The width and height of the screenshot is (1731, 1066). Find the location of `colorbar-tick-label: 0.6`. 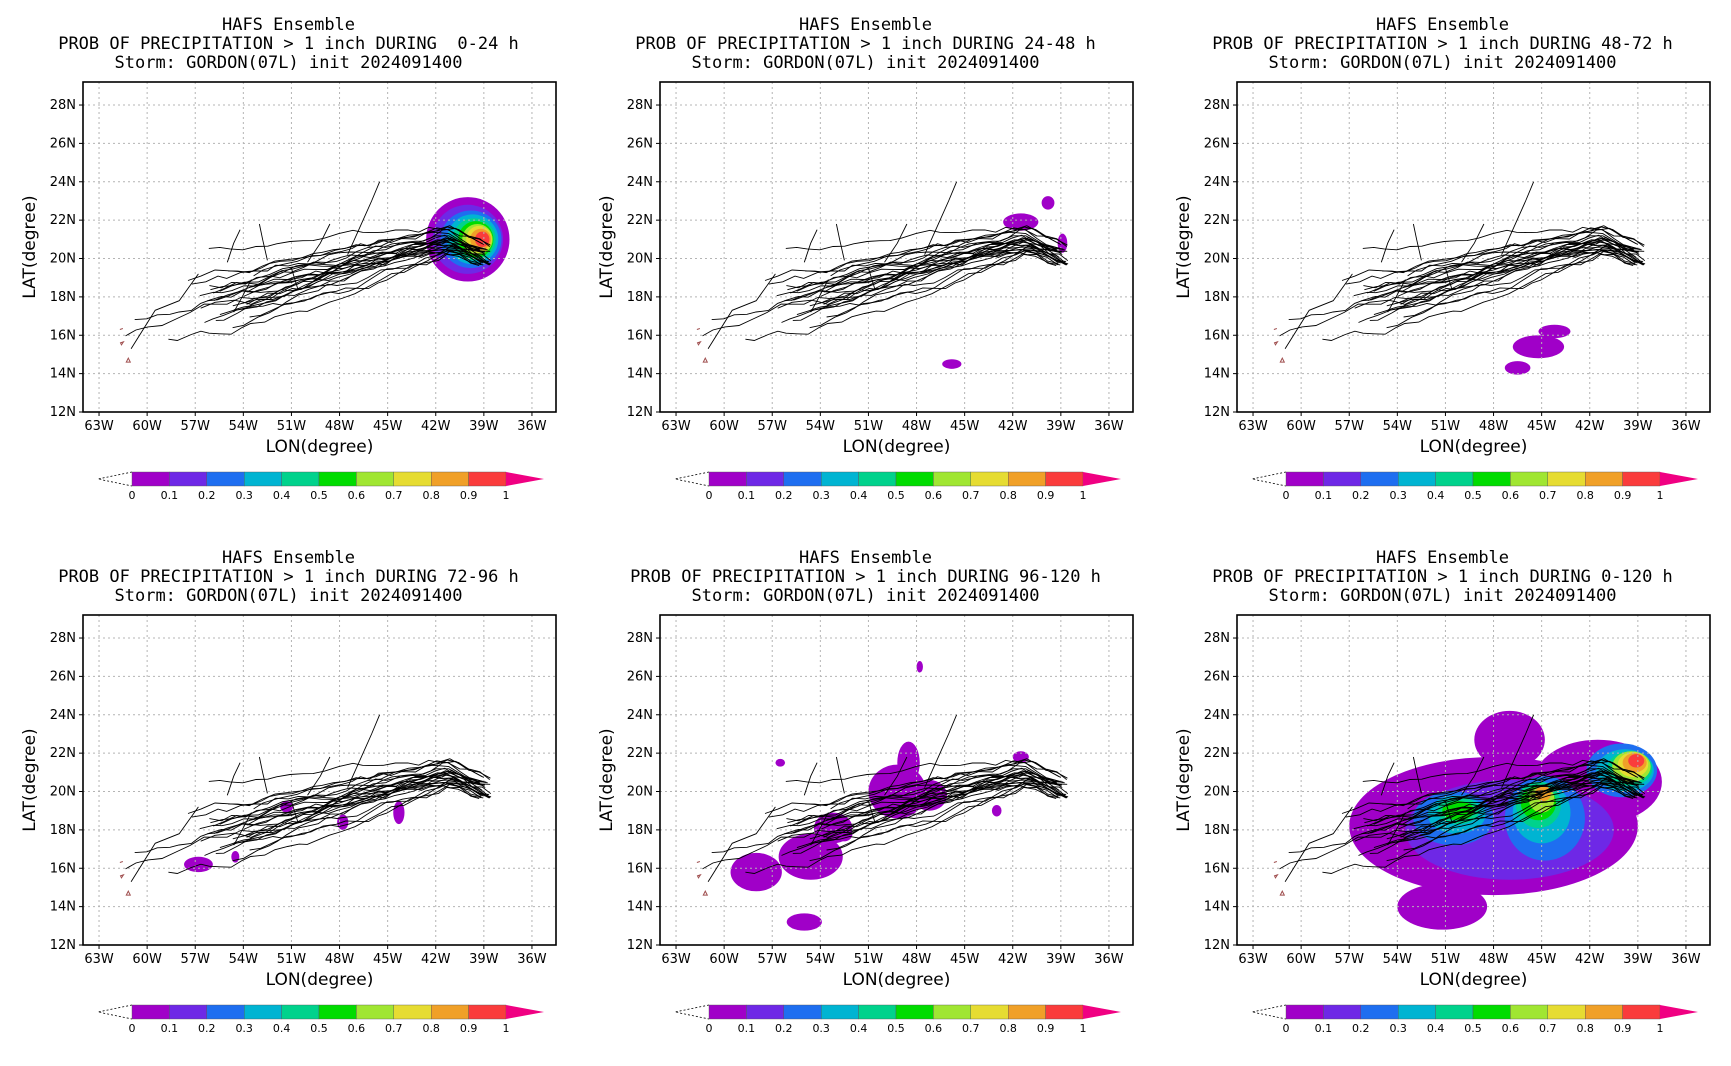

colorbar-tick-label: 0.6 is located at coordinates (1511, 1028).